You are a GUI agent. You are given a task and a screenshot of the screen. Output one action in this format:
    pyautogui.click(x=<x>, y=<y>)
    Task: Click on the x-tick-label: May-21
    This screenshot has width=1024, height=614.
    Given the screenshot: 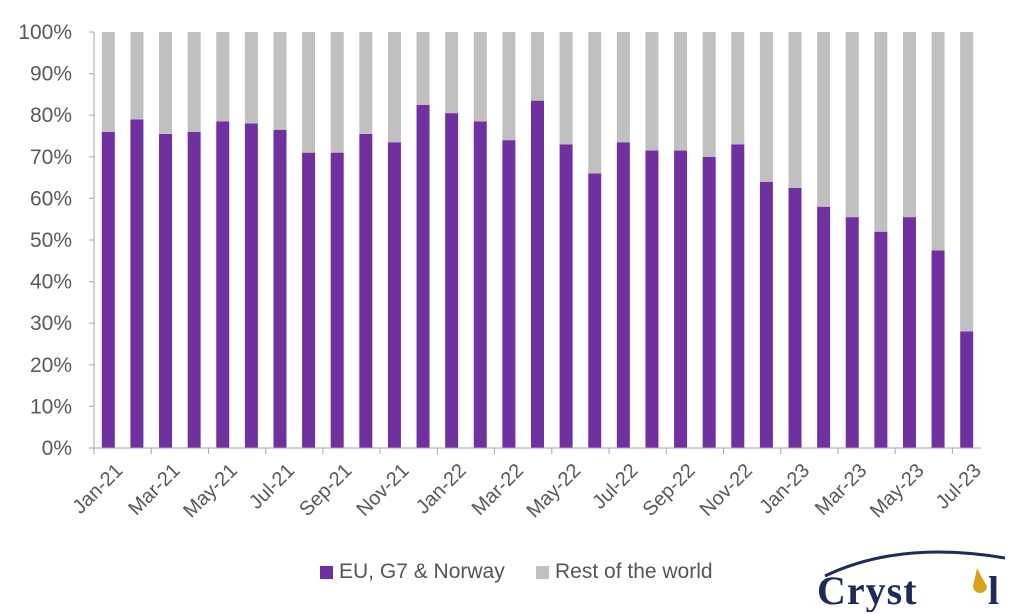 What is the action you would take?
    pyautogui.click(x=210, y=491)
    